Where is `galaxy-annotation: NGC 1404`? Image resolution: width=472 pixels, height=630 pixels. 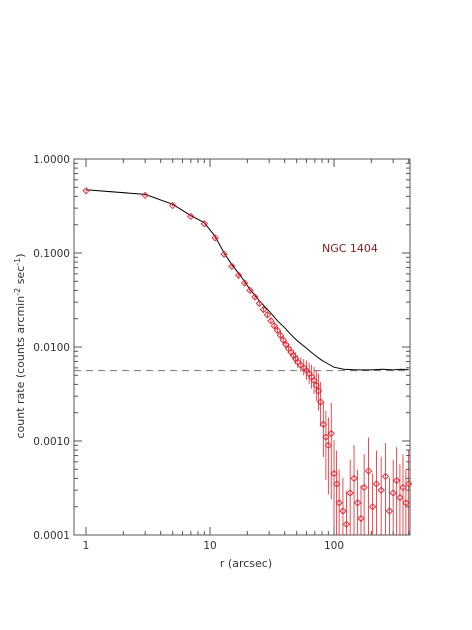
galaxy-annotation: NGC 1404 is located at coordinates (350, 248).